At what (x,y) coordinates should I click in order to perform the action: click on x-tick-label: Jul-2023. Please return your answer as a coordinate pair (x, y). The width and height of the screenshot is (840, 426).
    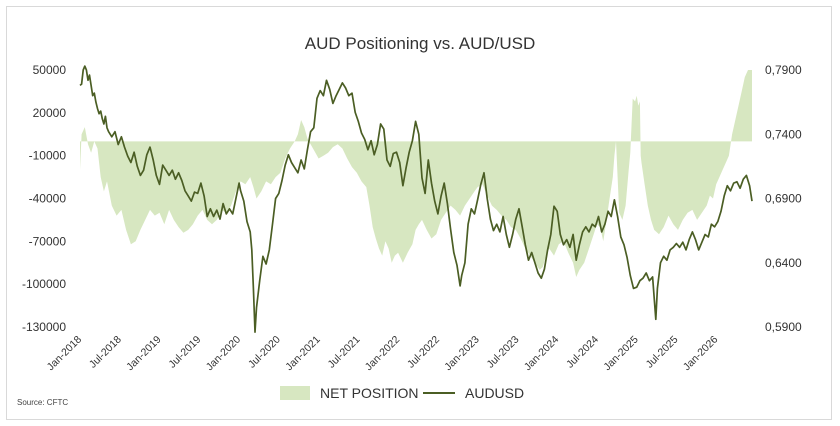
    Looking at the image, I should click on (503, 352).